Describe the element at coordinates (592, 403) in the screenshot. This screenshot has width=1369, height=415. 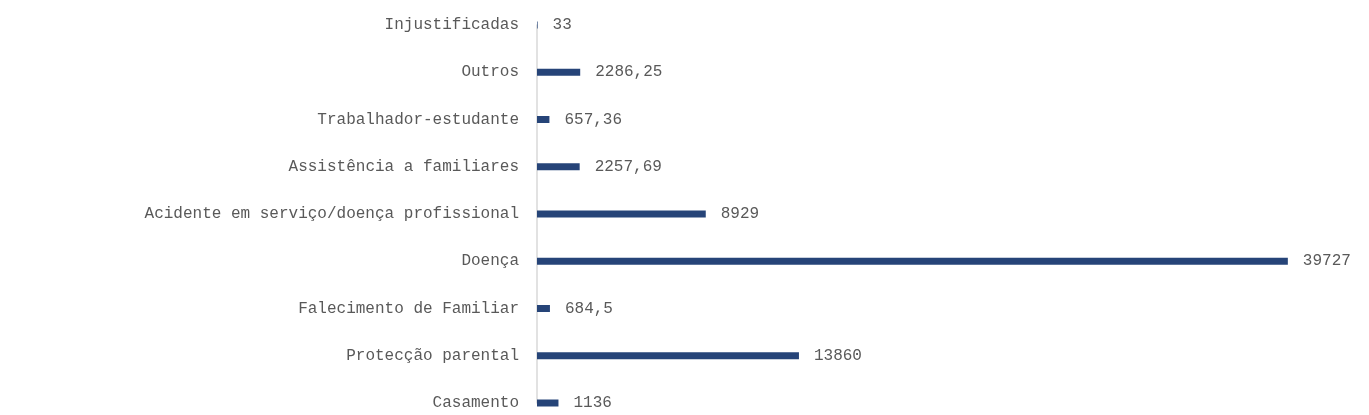
I see `data-label: 1136` at that location.